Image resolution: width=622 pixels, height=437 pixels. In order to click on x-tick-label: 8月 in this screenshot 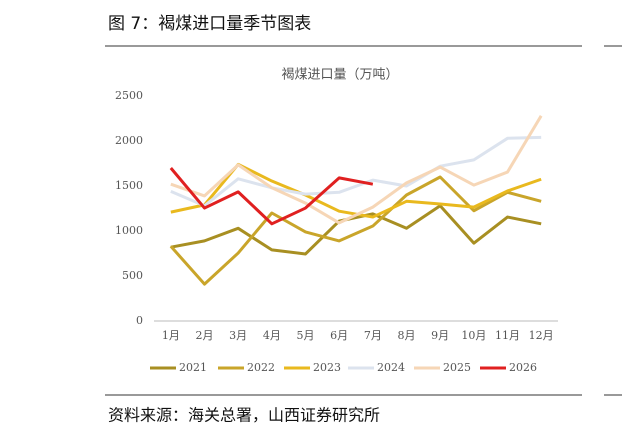, I will do `click(407, 335)`.